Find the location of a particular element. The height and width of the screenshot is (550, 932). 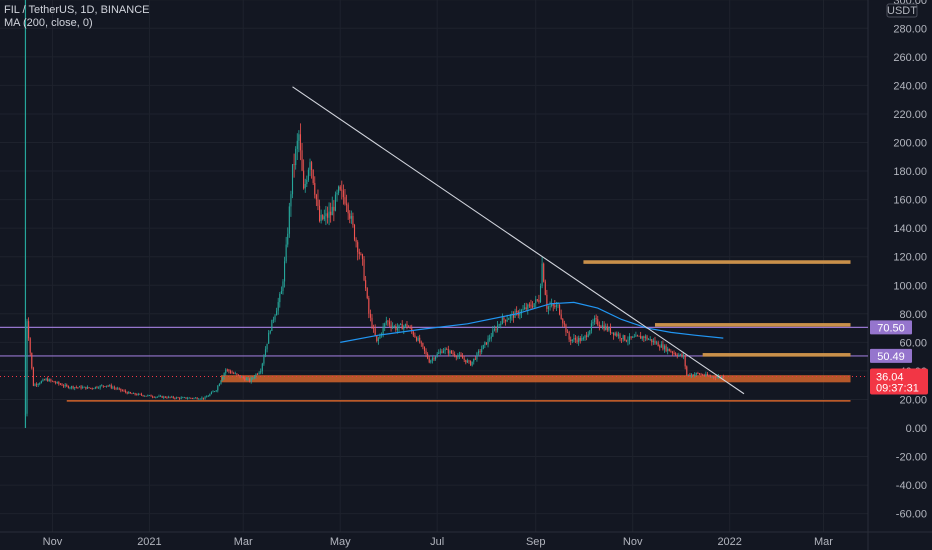

symbol-title: FIL / TetherUS, 1D, BINANCE is located at coordinates (77, 10).